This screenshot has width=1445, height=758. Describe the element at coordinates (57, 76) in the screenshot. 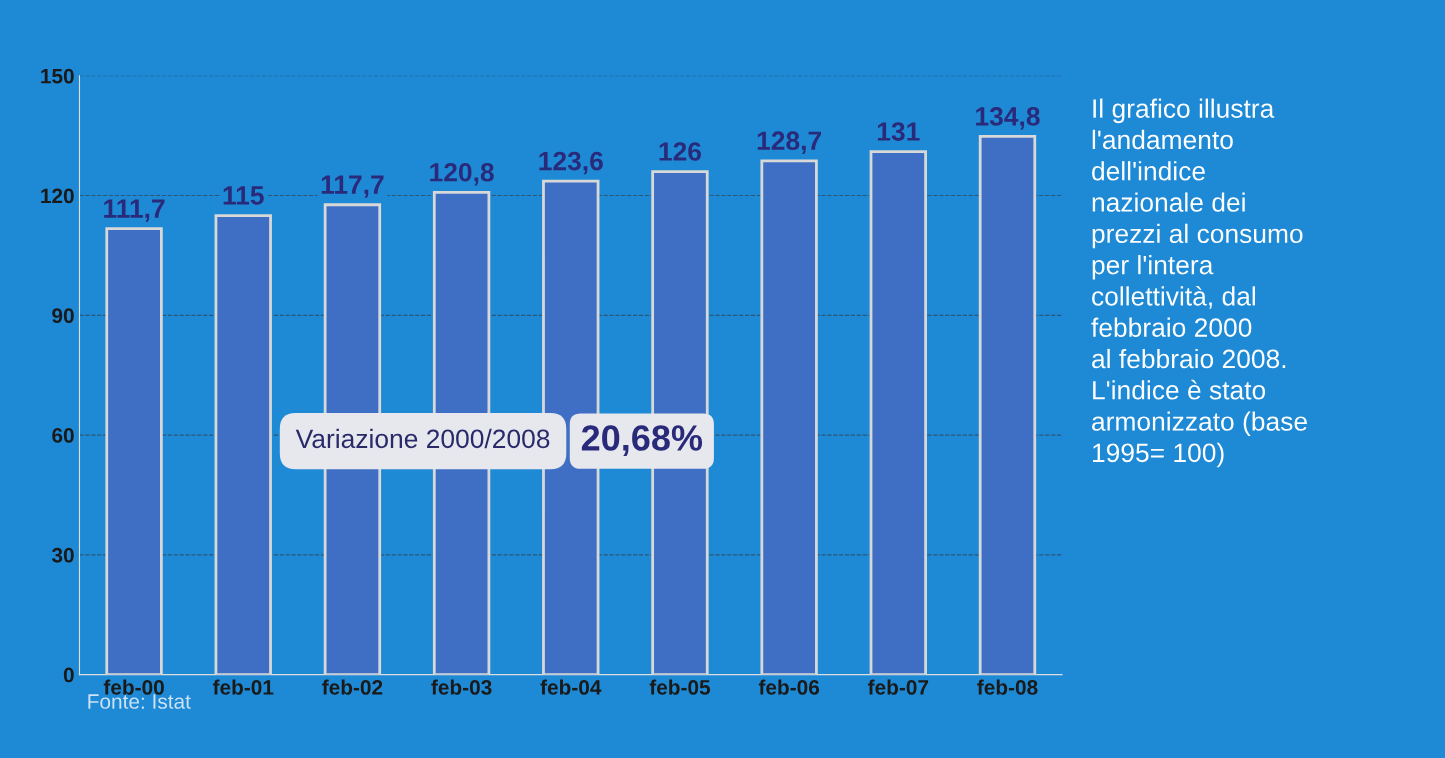

I see `y-tick-label: 150` at that location.